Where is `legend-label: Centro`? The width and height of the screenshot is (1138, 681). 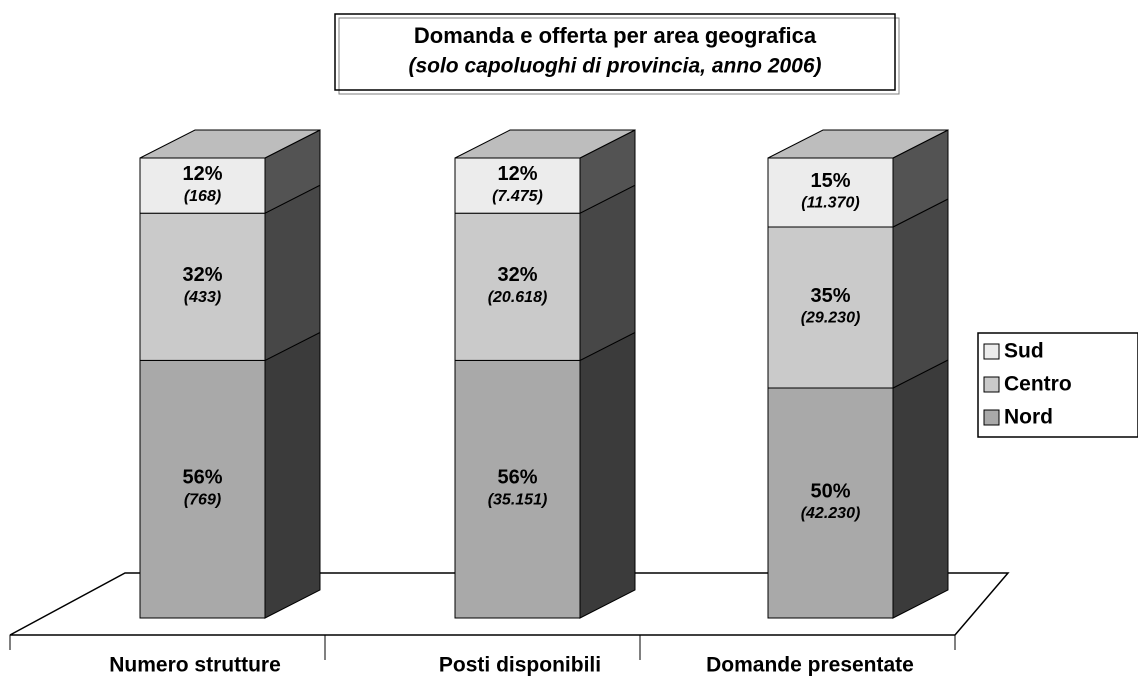 legend-label: Centro is located at coordinates (1038, 384).